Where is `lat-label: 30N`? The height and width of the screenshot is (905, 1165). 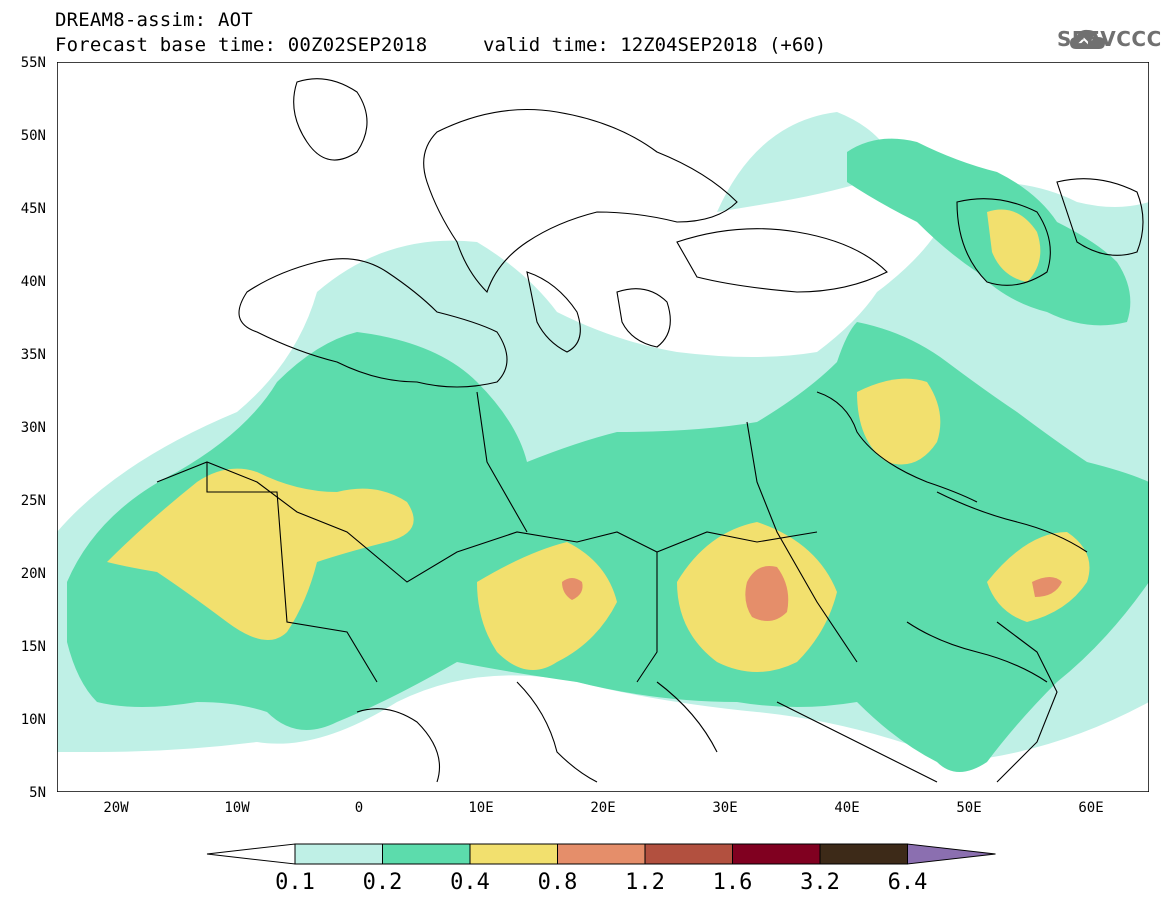
lat-label: 30N is located at coordinates (33, 428).